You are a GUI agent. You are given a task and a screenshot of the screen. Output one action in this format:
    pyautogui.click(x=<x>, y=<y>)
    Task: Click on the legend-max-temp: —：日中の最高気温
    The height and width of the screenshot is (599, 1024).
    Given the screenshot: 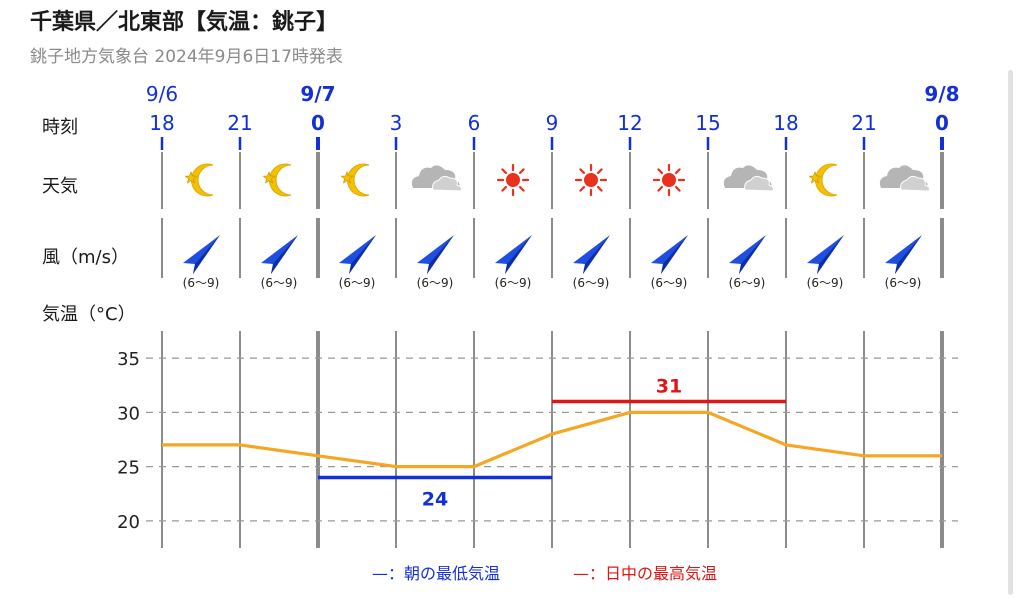 What is the action you would take?
    pyautogui.click(x=645, y=572)
    